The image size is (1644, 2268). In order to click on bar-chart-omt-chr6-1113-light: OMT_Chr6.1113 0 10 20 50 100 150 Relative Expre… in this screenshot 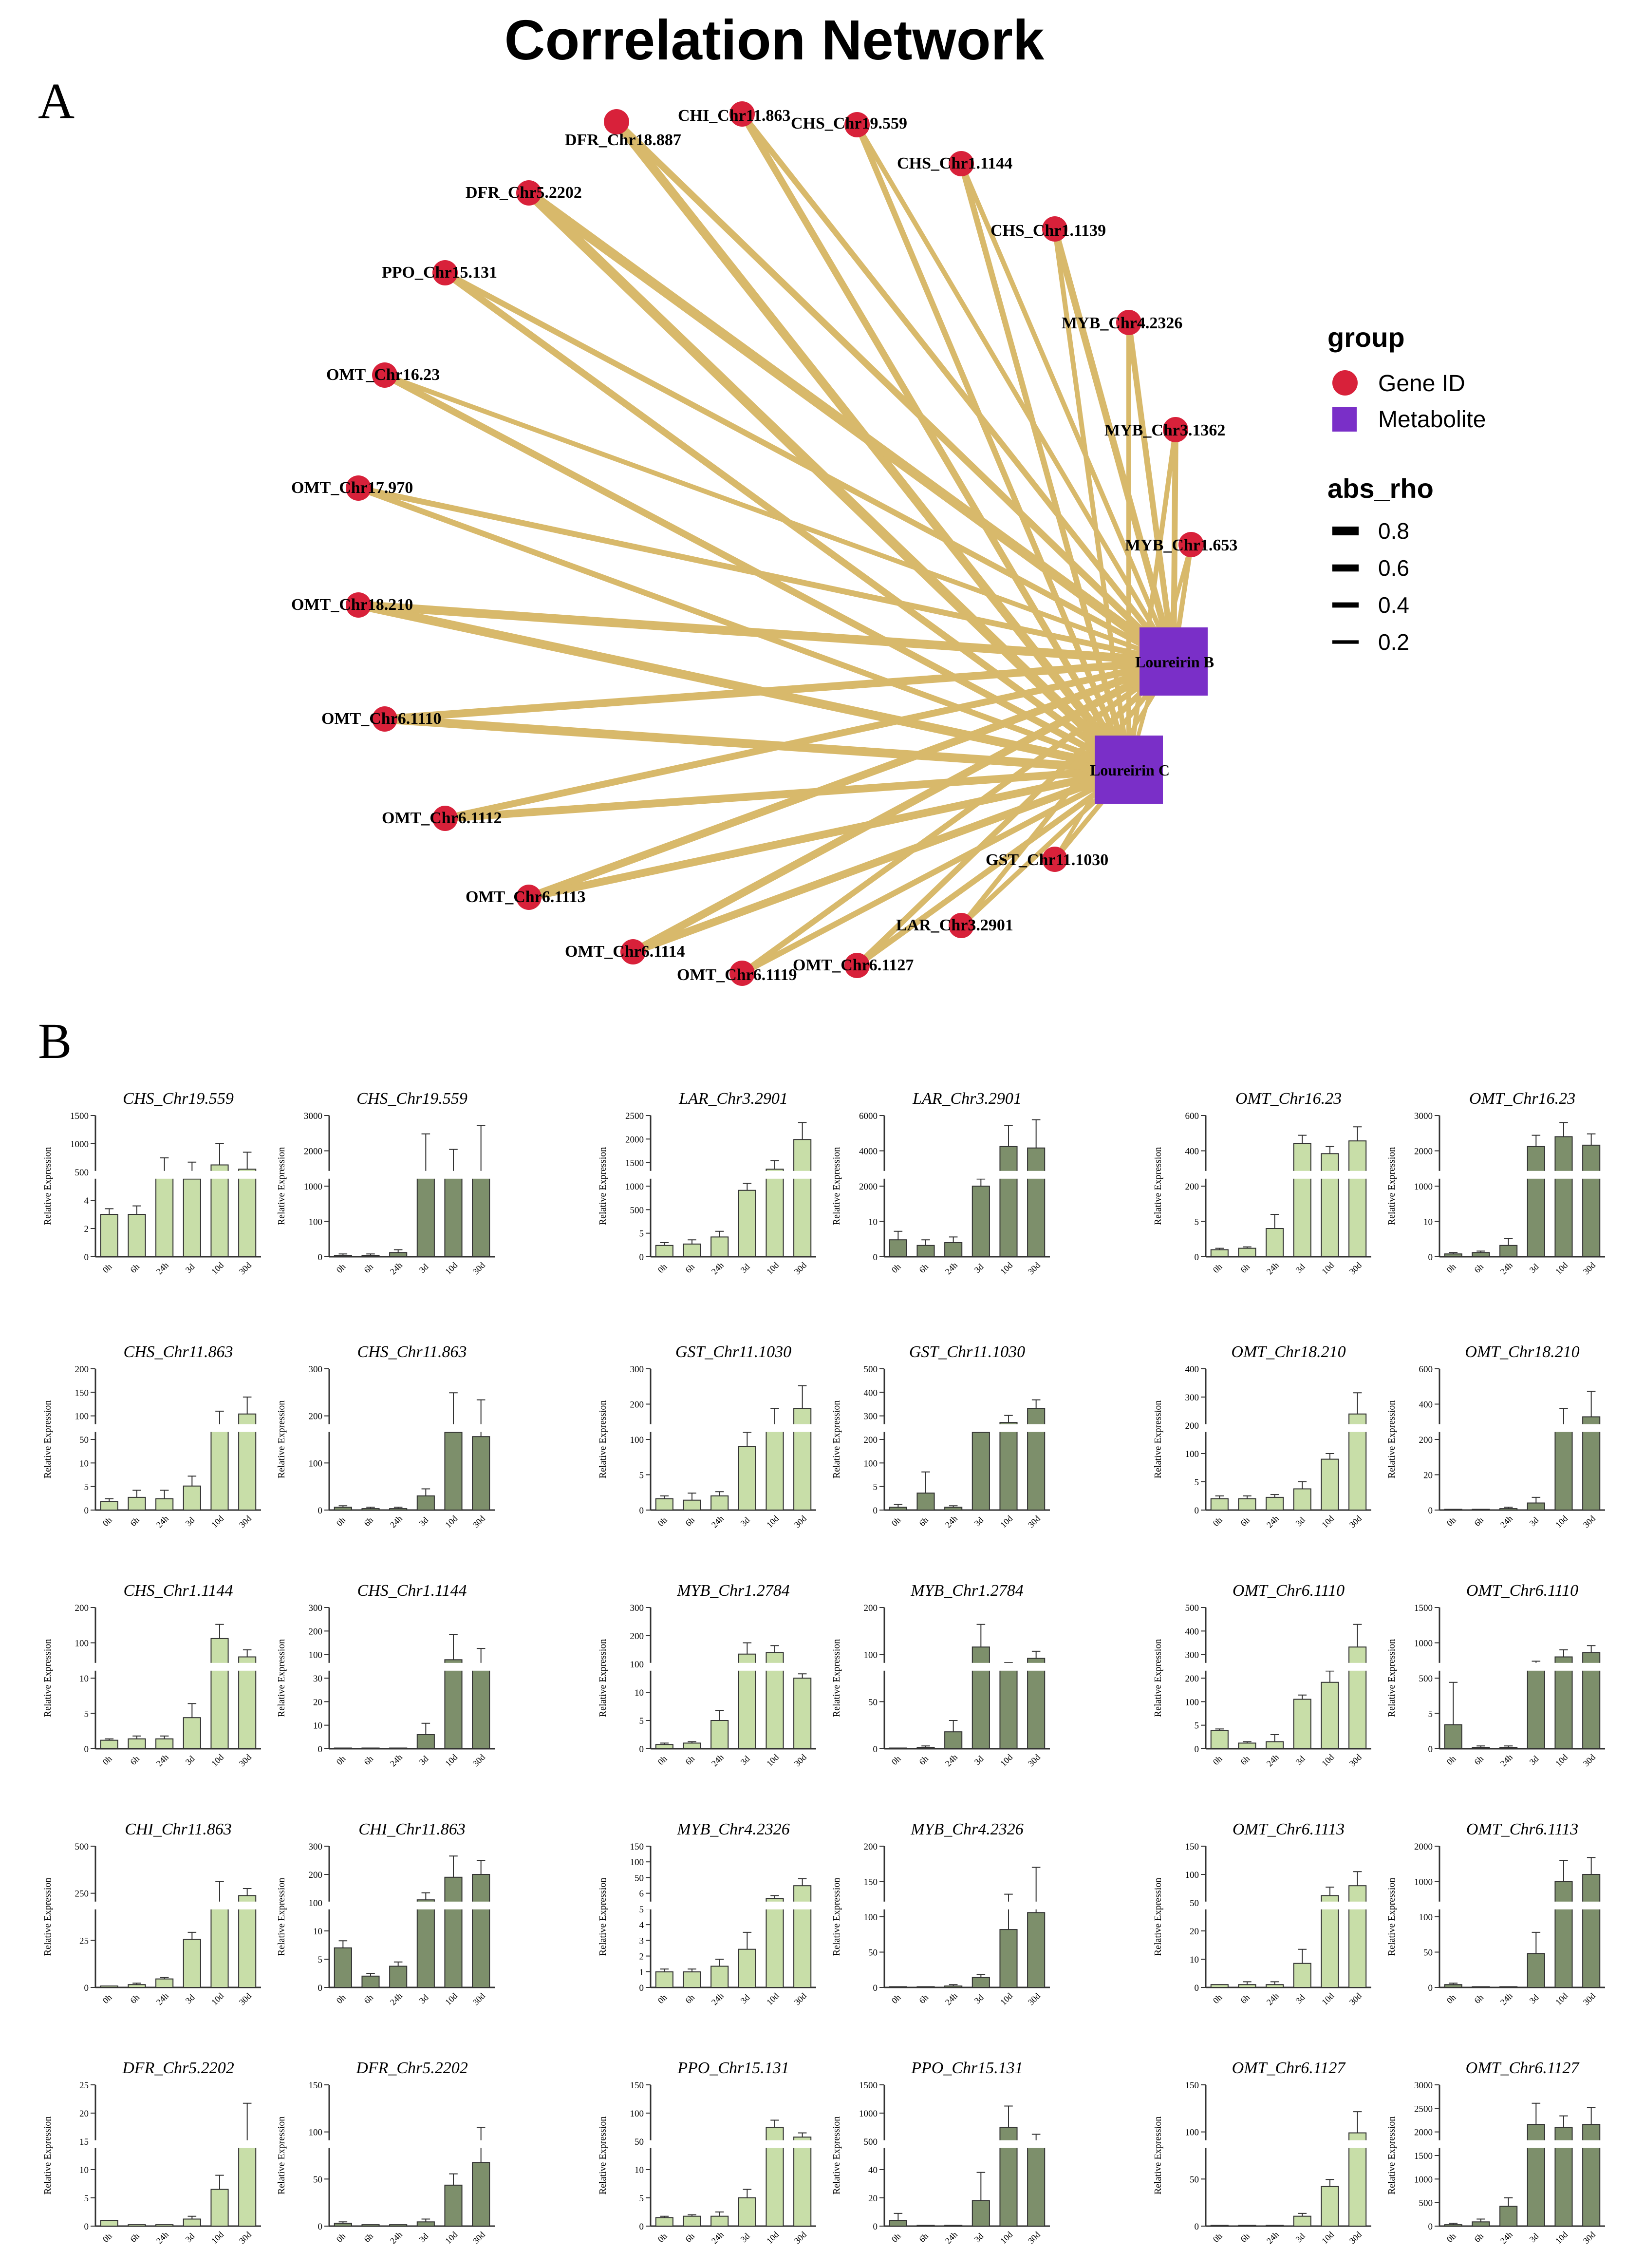, I will do `click(1262, 1913)`.